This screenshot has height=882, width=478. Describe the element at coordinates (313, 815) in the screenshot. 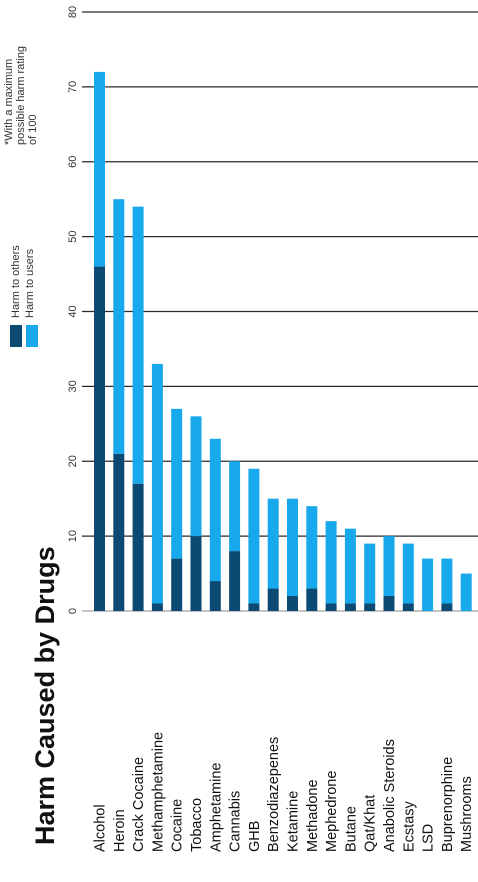

I see `category-label: Methadone` at that location.